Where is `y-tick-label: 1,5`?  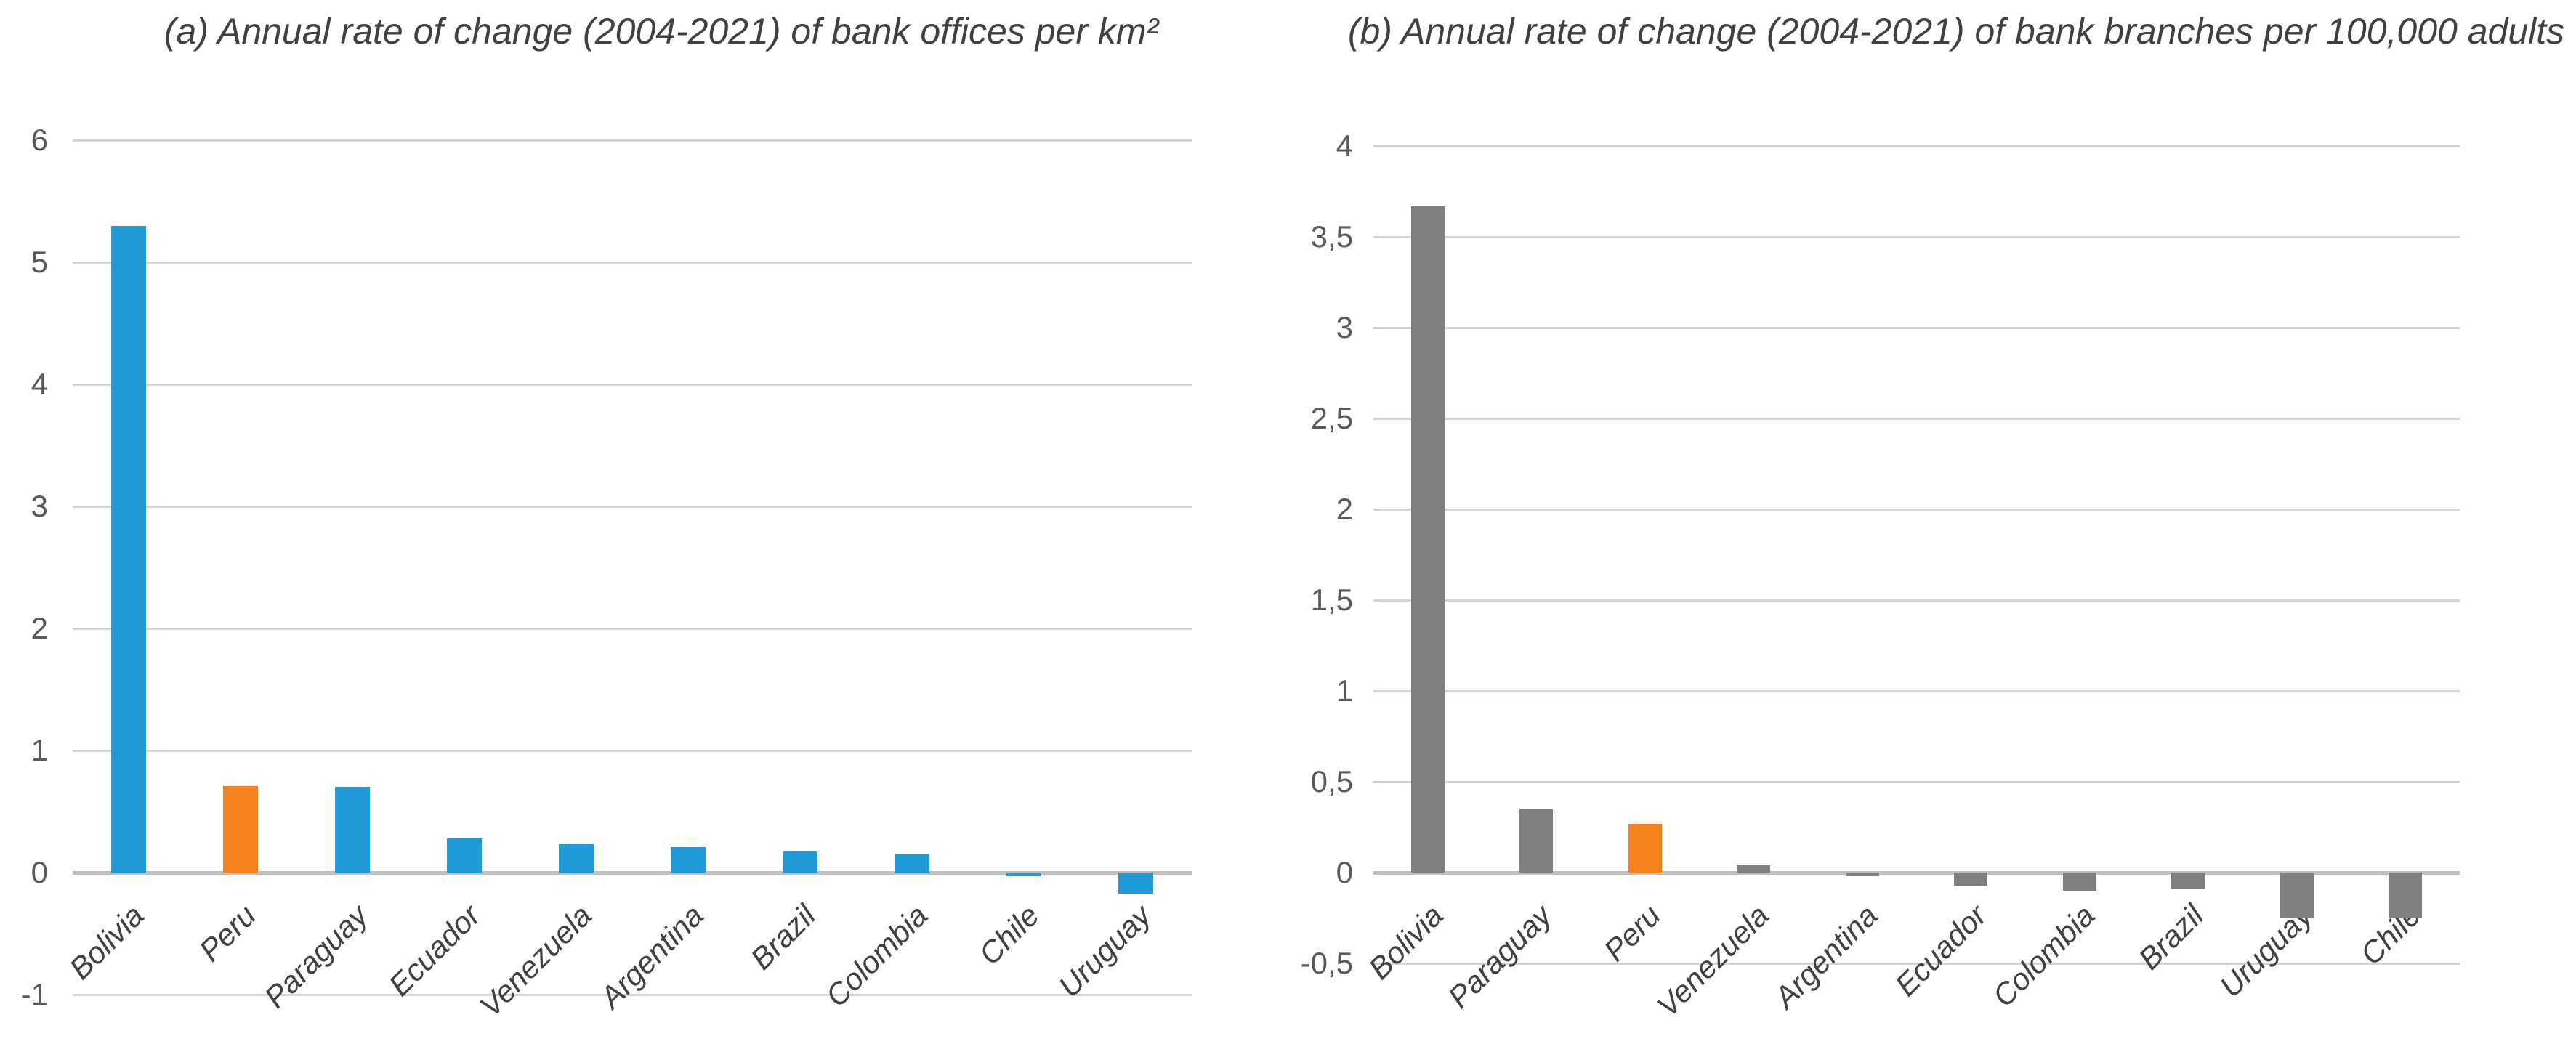
y-tick-label: 1,5 is located at coordinates (1331, 600).